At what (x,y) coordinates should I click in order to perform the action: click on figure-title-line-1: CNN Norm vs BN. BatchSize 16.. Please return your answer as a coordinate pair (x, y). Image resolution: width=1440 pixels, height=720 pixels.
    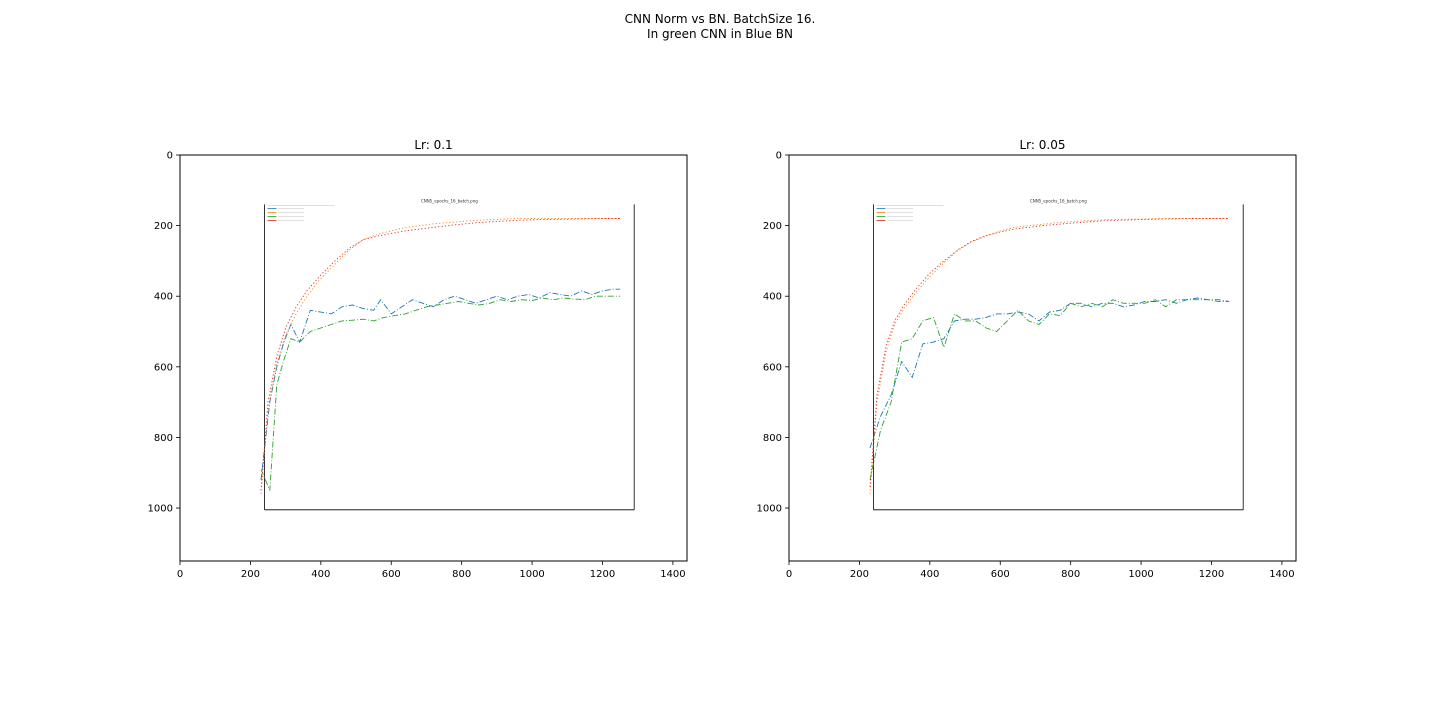
    Looking at the image, I should click on (720, 19).